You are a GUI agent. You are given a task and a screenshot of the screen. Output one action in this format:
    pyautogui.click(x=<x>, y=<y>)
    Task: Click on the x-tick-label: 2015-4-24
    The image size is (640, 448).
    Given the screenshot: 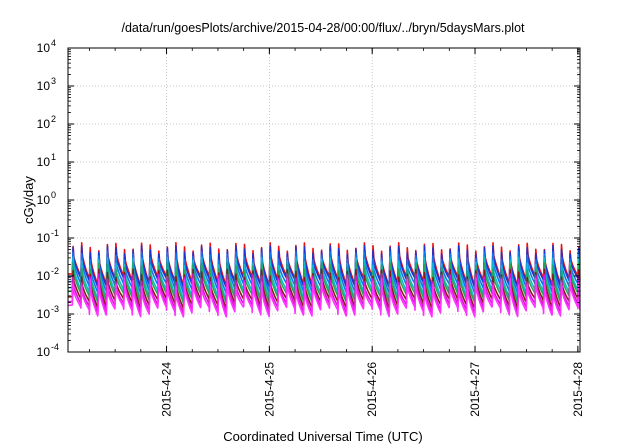 What is the action you would take?
    pyautogui.click(x=167, y=389)
    